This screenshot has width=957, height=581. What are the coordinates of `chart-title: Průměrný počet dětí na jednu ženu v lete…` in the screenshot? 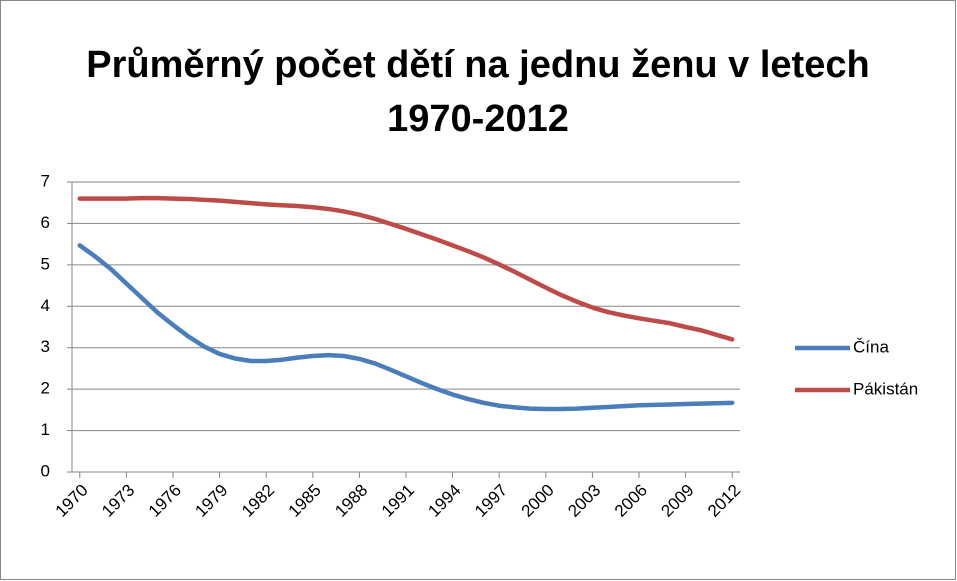 It's located at (478, 92).